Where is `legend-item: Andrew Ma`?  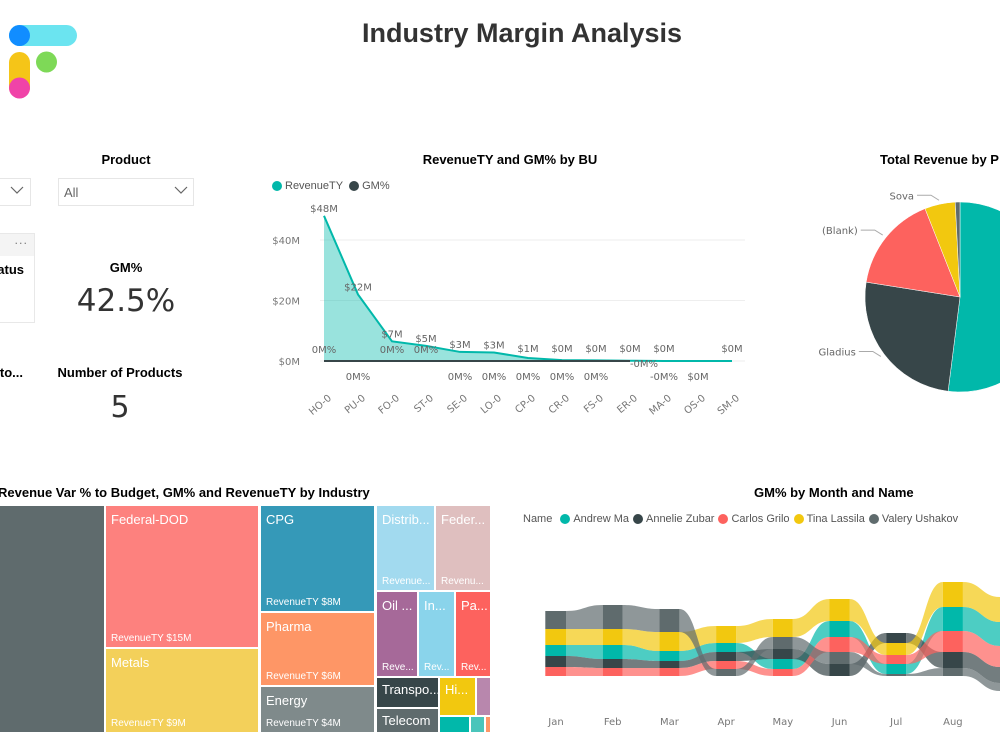
legend-item: Andrew Ma is located at coordinates (594, 519).